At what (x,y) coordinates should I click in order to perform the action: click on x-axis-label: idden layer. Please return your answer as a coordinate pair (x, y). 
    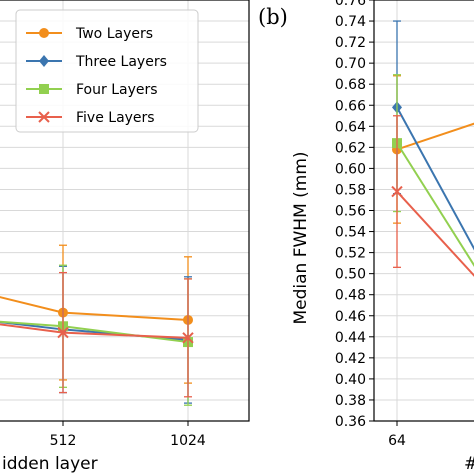
    Looking at the image, I should click on (50, 464).